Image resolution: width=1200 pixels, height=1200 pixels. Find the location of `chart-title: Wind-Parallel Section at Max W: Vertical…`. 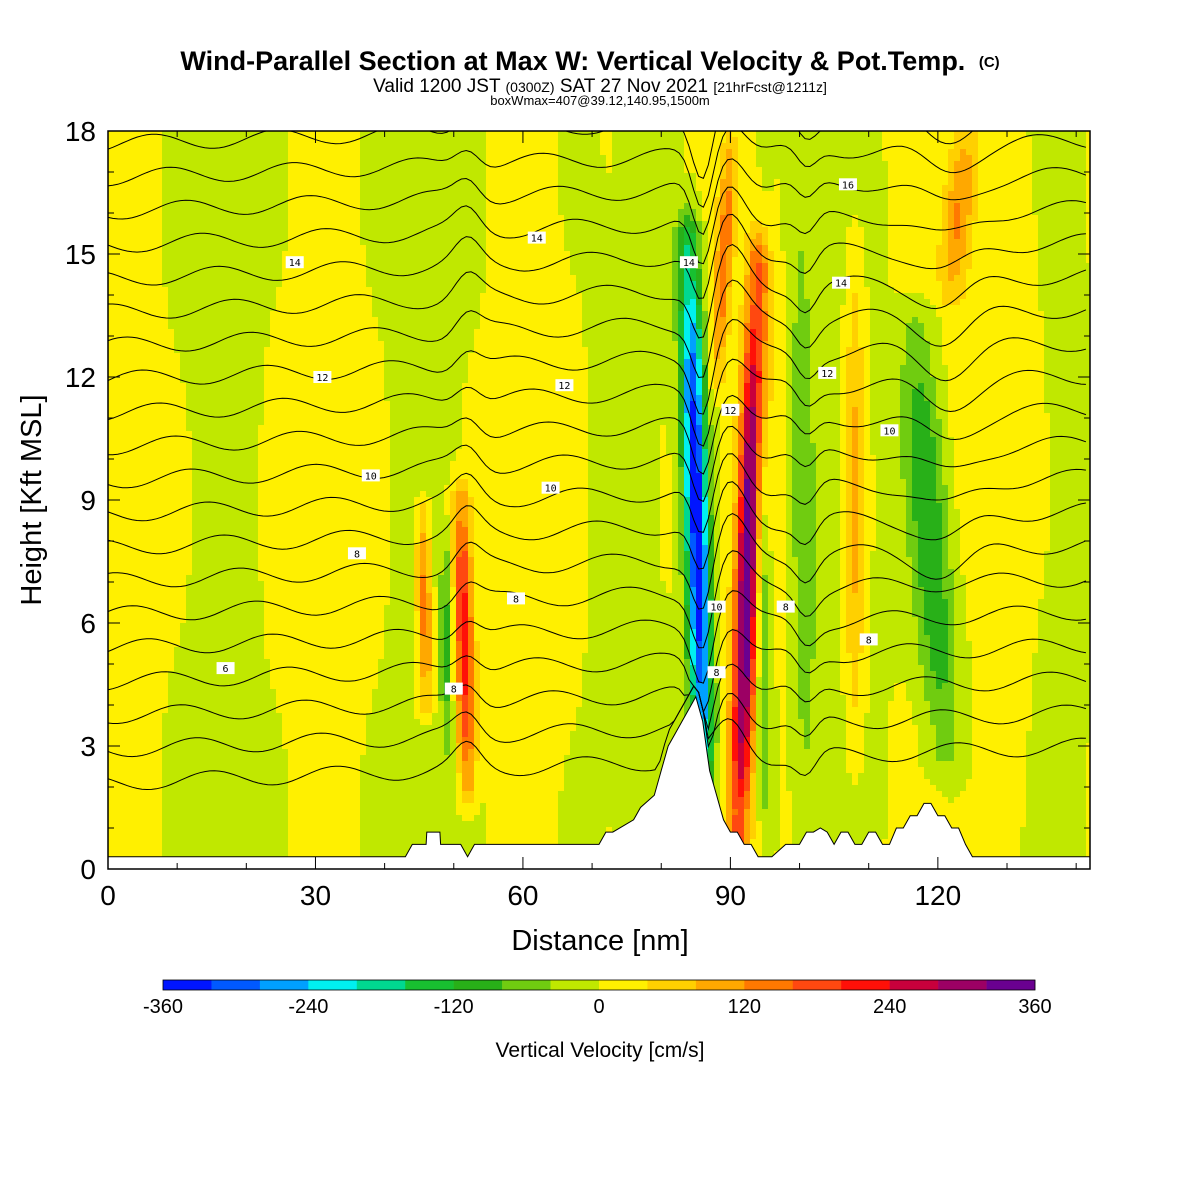

chart-title: Wind-Parallel Section at Max W: Vertical… is located at coordinates (589, 61).